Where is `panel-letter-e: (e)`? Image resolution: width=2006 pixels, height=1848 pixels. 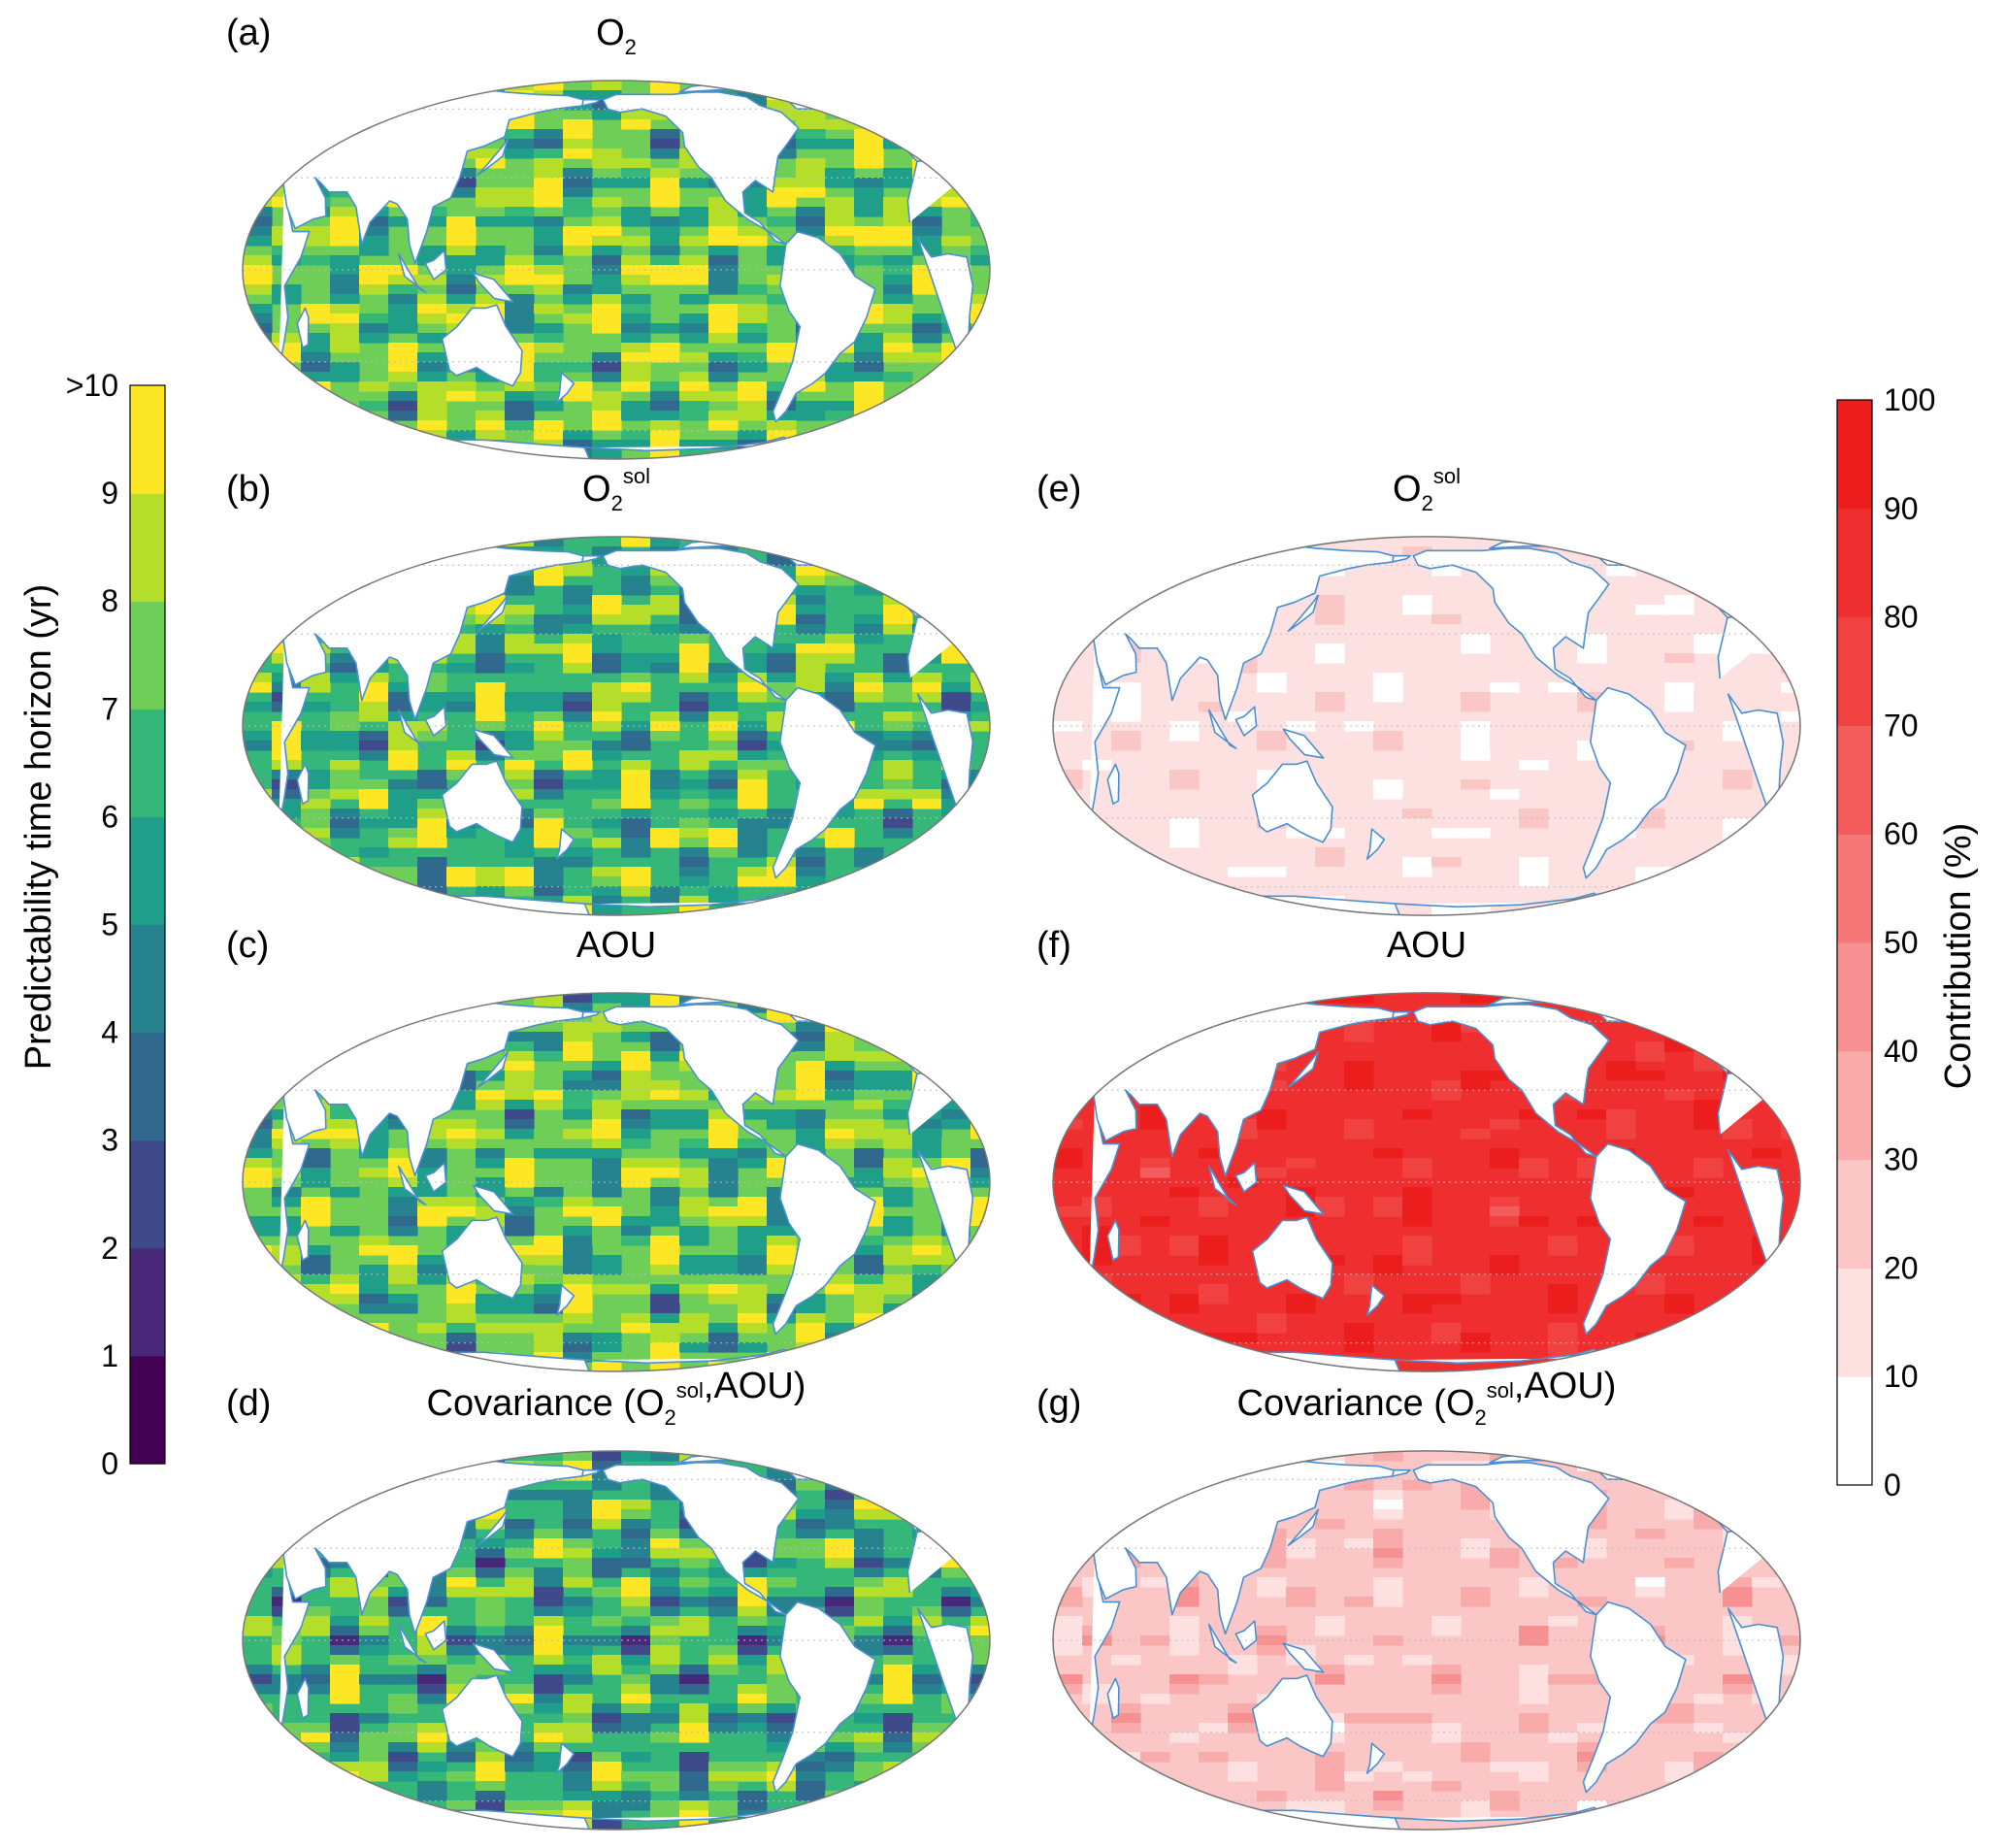
panel-letter-e: (e) is located at coordinates (1058, 489).